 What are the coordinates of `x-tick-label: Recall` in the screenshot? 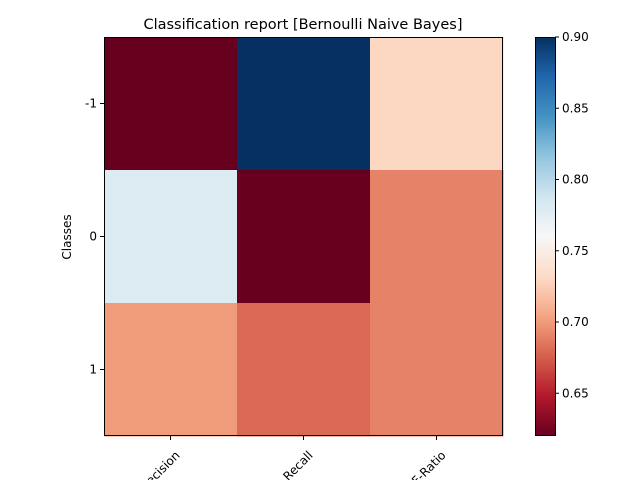 It's located at (297, 464).